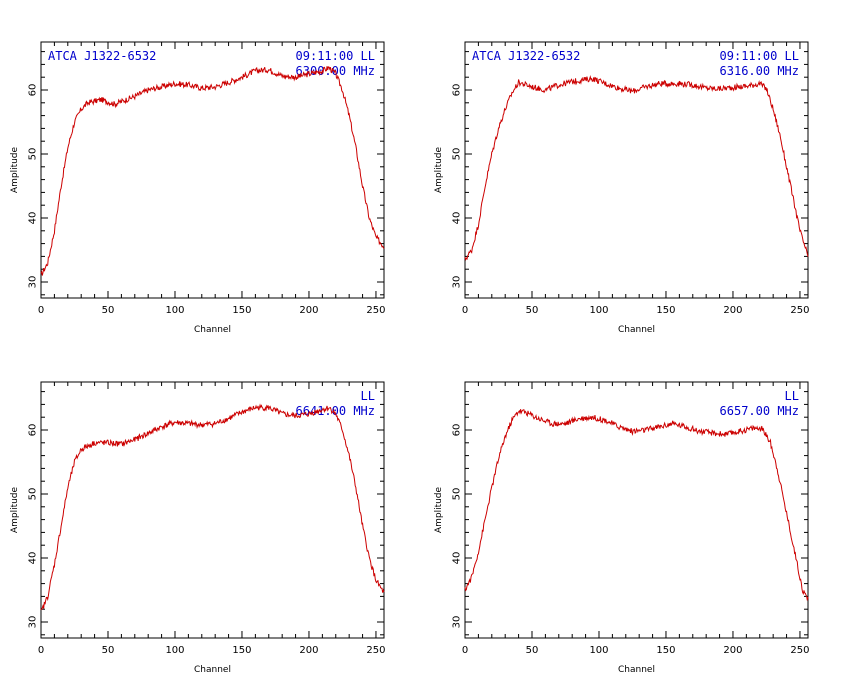 This screenshot has height=680, width=850. Describe the element at coordinates (759, 411) in the screenshot. I see `frequency-annotation: 6657.00 MHz` at that location.